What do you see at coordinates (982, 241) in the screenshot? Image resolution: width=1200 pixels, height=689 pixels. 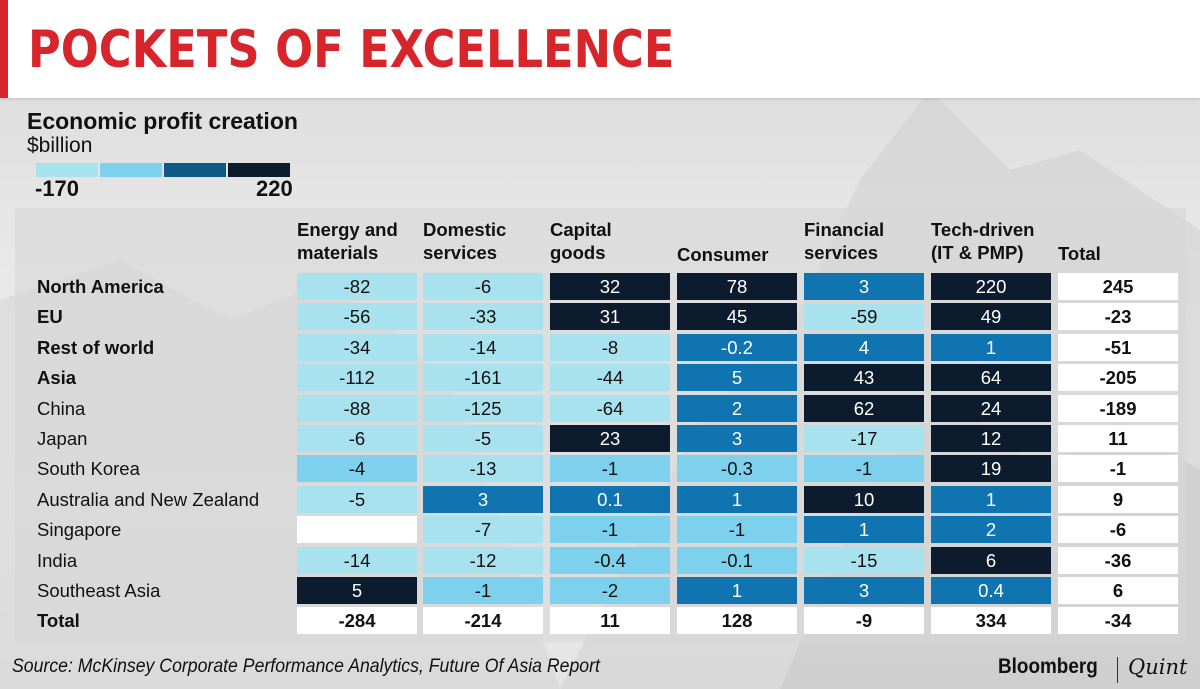 I see `column-header: Tech-driven (IT & PMP)` at bounding box center [982, 241].